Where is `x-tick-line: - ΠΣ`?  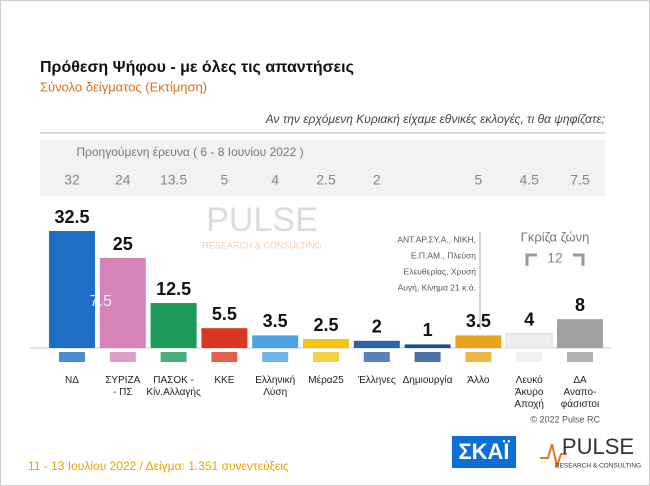
x-tick-line: - ΠΣ is located at coordinates (123, 392).